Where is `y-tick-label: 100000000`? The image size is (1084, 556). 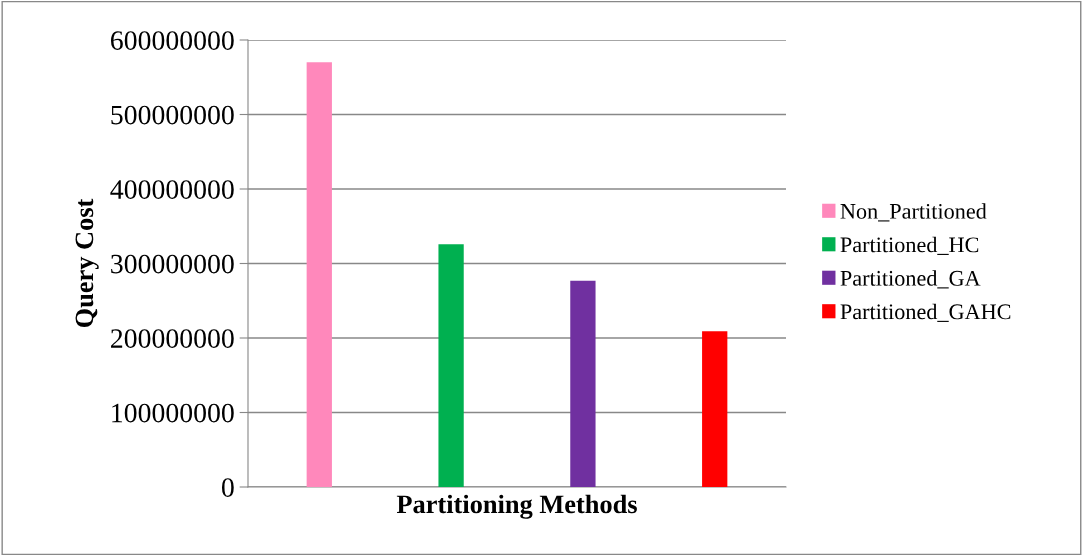 y-tick-label: 100000000 is located at coordinates (173, 413).